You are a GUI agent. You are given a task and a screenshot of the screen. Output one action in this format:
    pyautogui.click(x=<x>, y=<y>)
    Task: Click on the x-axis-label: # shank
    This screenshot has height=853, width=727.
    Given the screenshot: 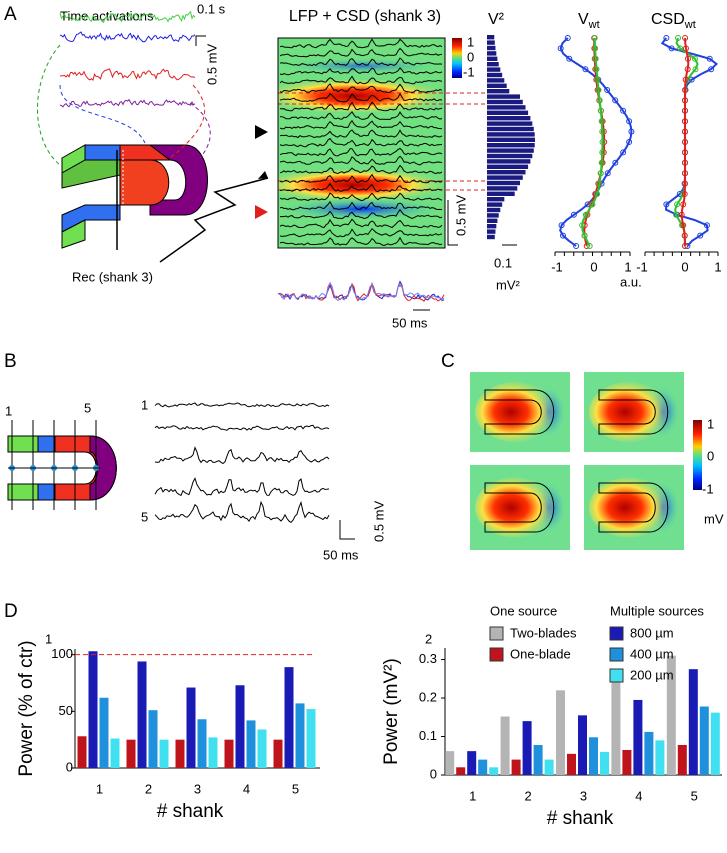 What is the action you would take?
    pyautogui.click(x=580, y=818)
    